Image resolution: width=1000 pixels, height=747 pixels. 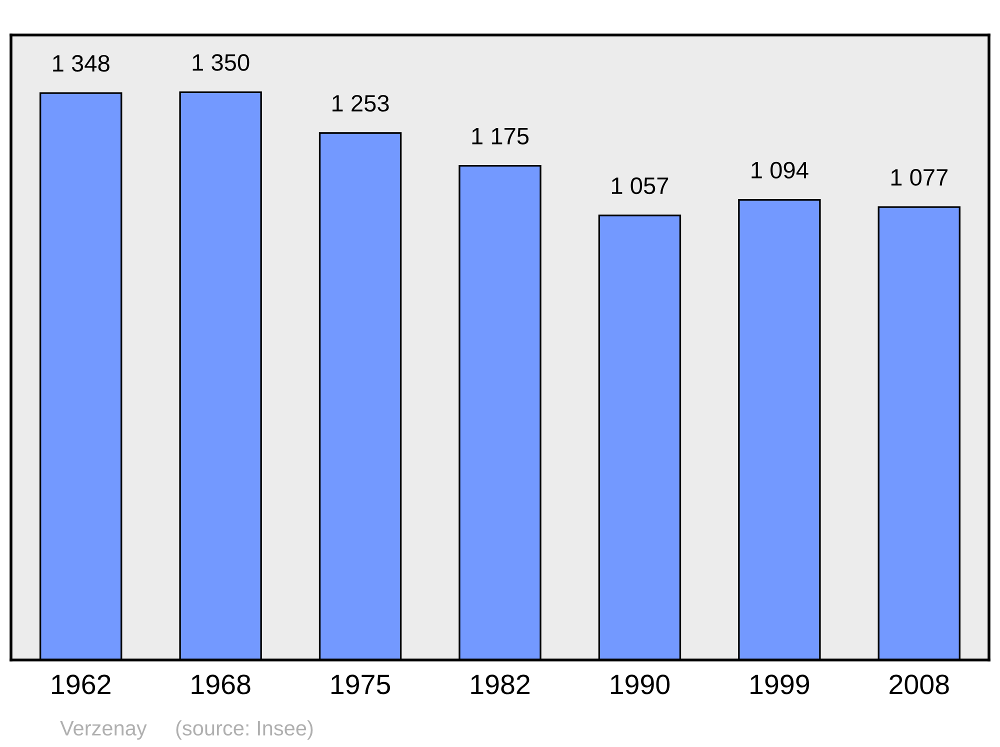 What do you see at coordinates (919, 684) in the screenshot?
I see `x-tick-label: 2008` at bounding box center [919, 684].